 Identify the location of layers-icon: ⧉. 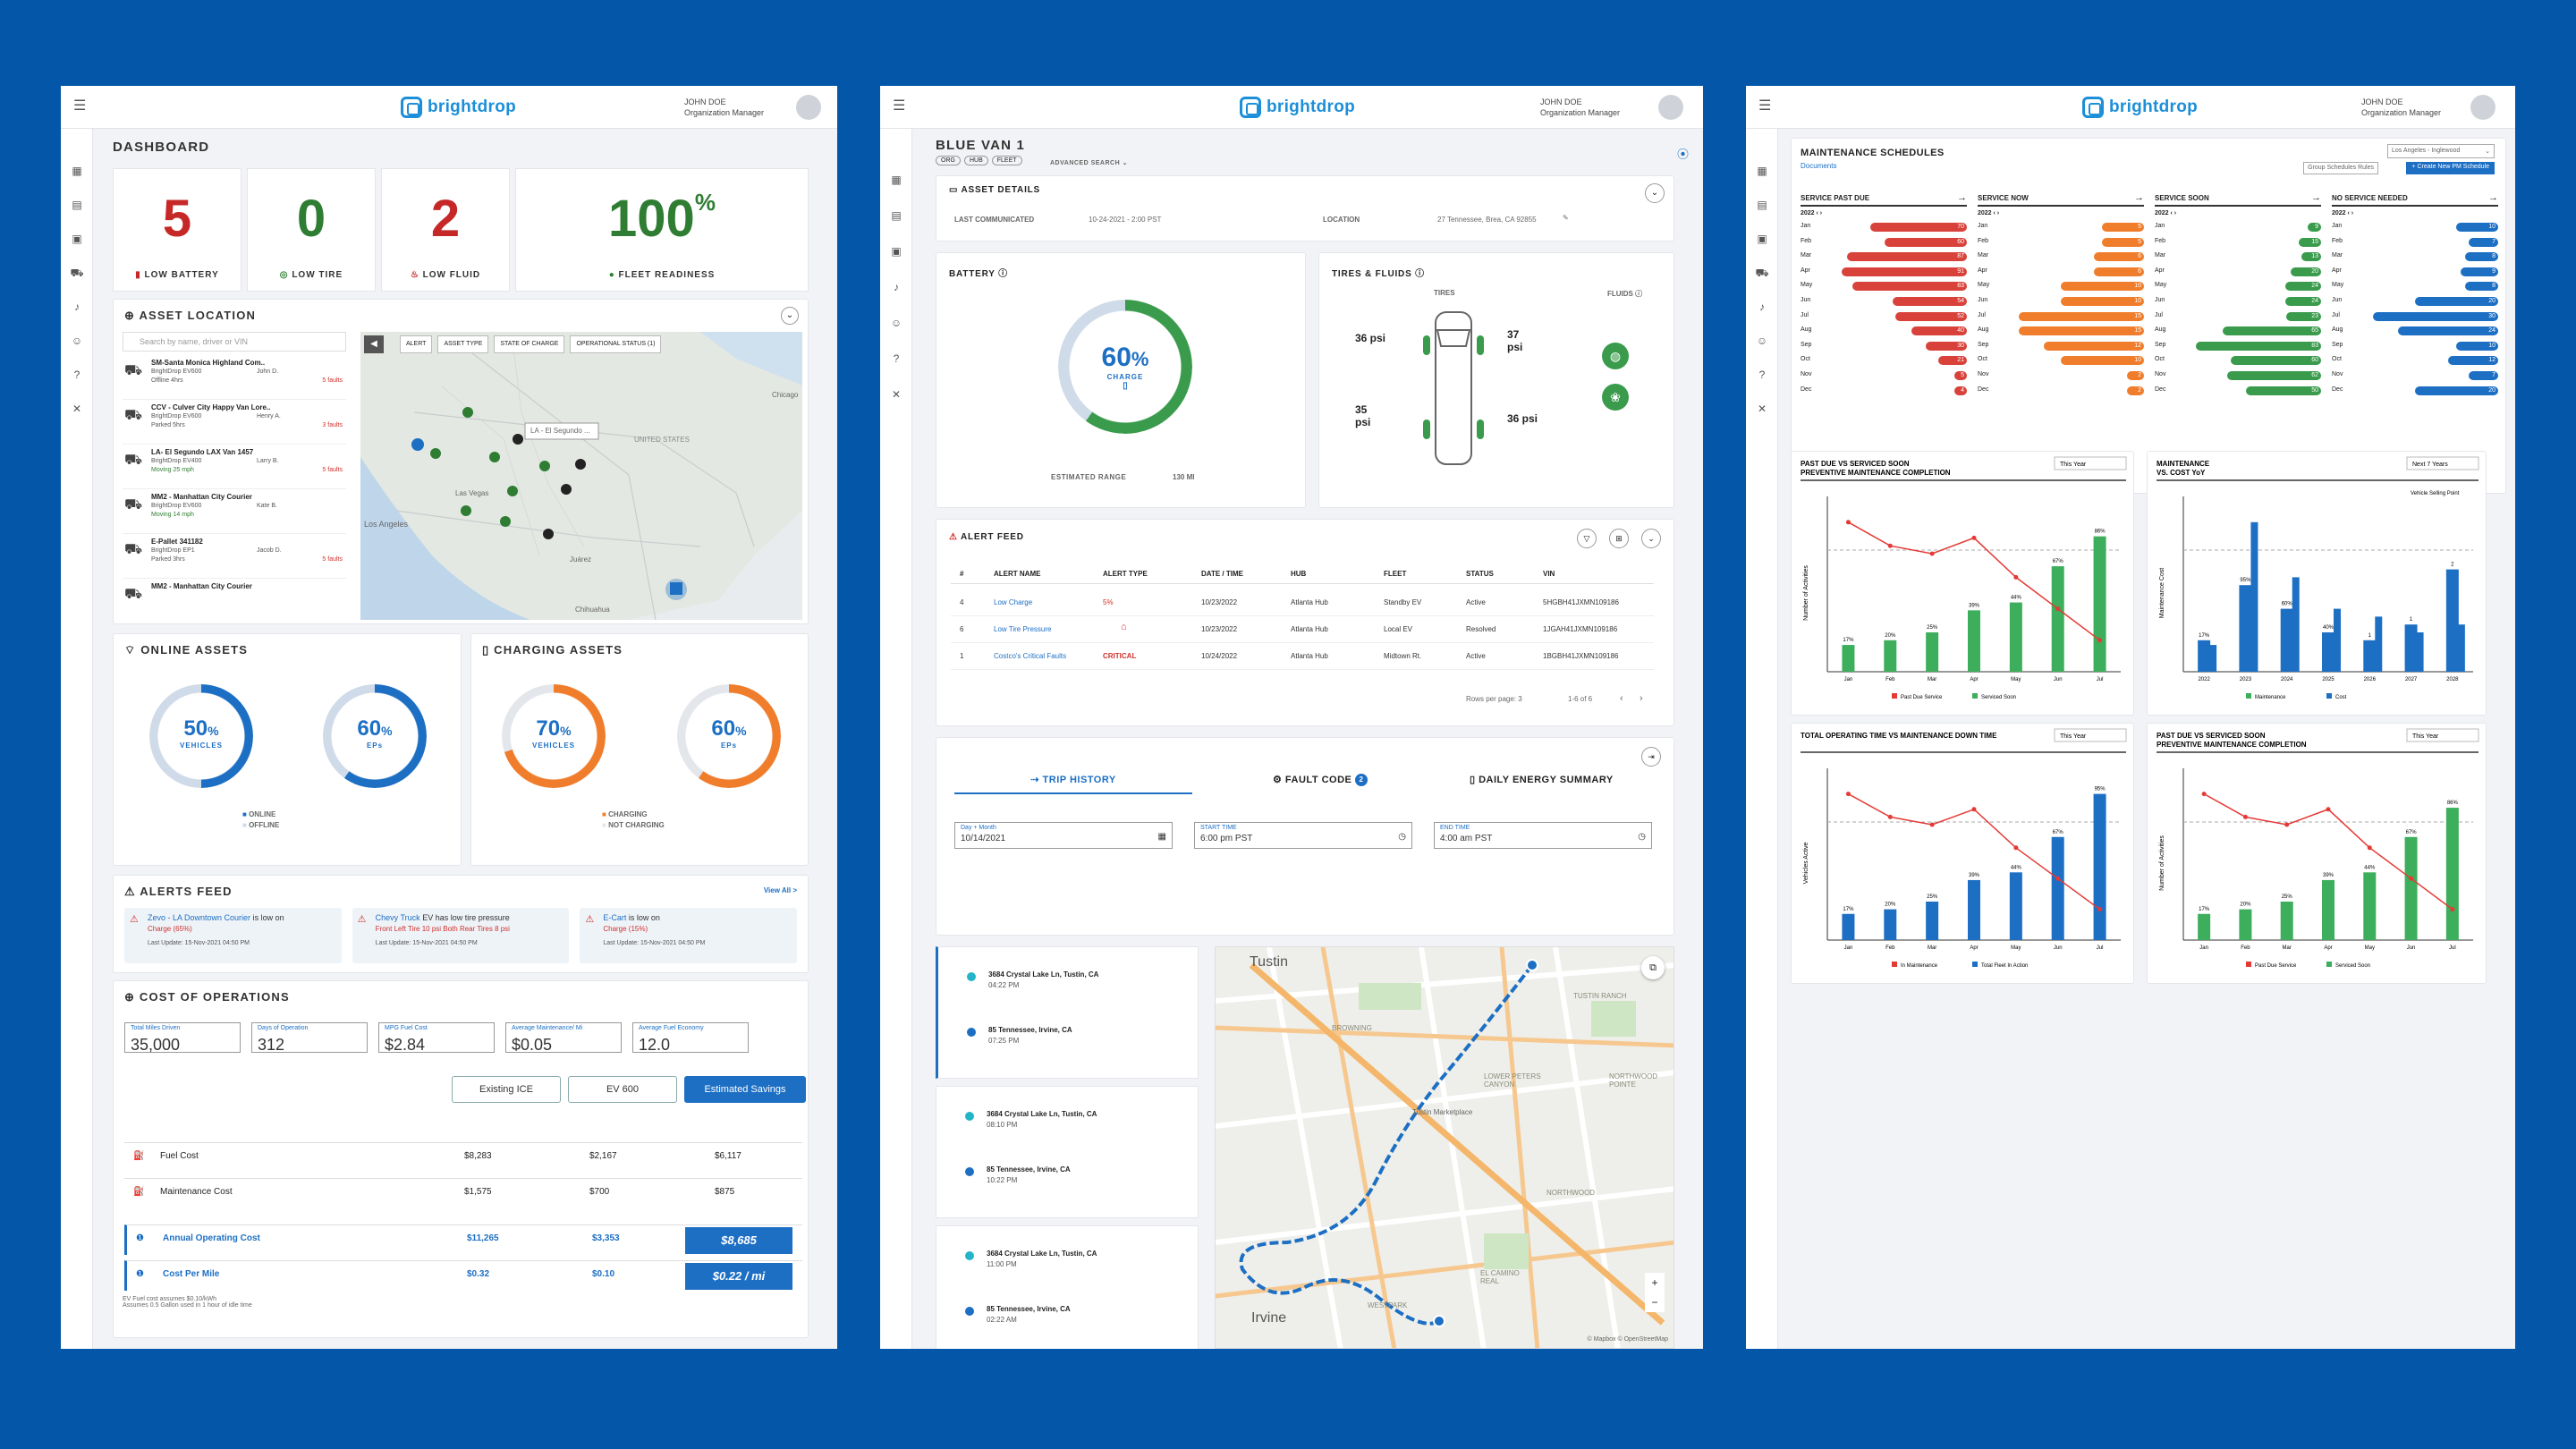
(1653, 967).